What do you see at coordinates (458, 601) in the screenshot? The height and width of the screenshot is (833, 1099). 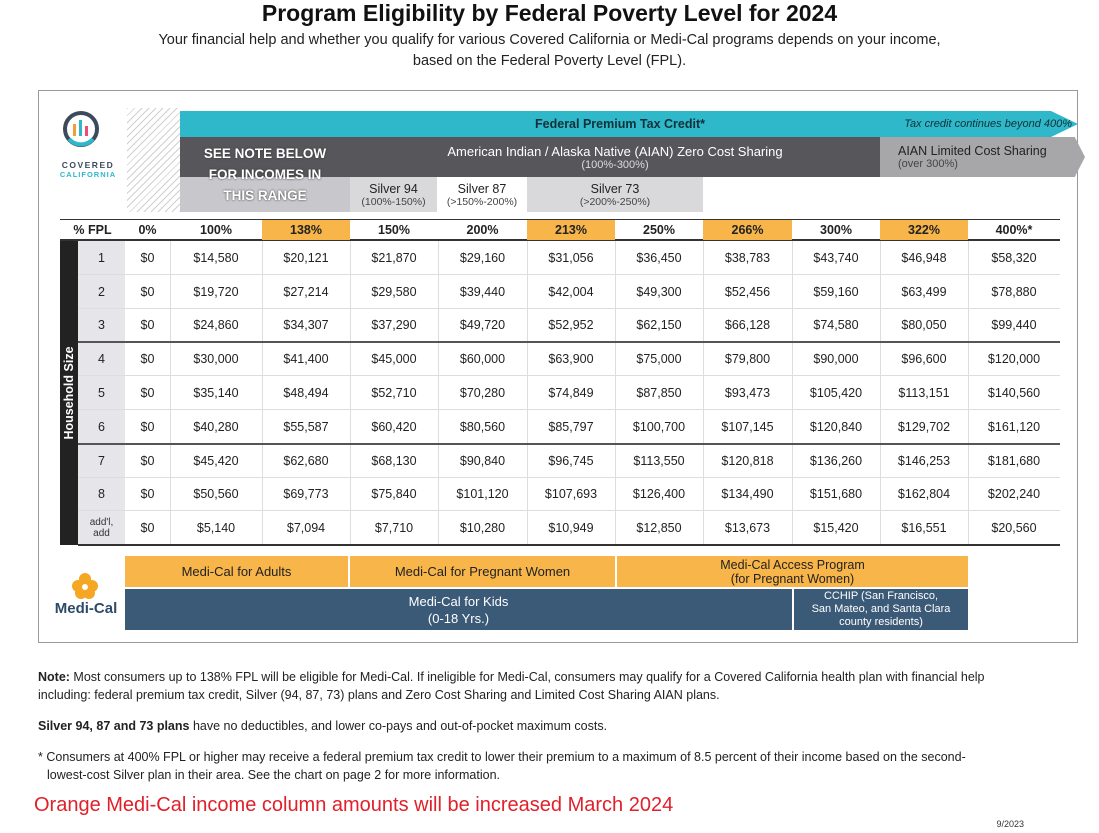 I see `medi-cal-kids-line: Medi-Cal for Kids` at bounding box center [458, 601].